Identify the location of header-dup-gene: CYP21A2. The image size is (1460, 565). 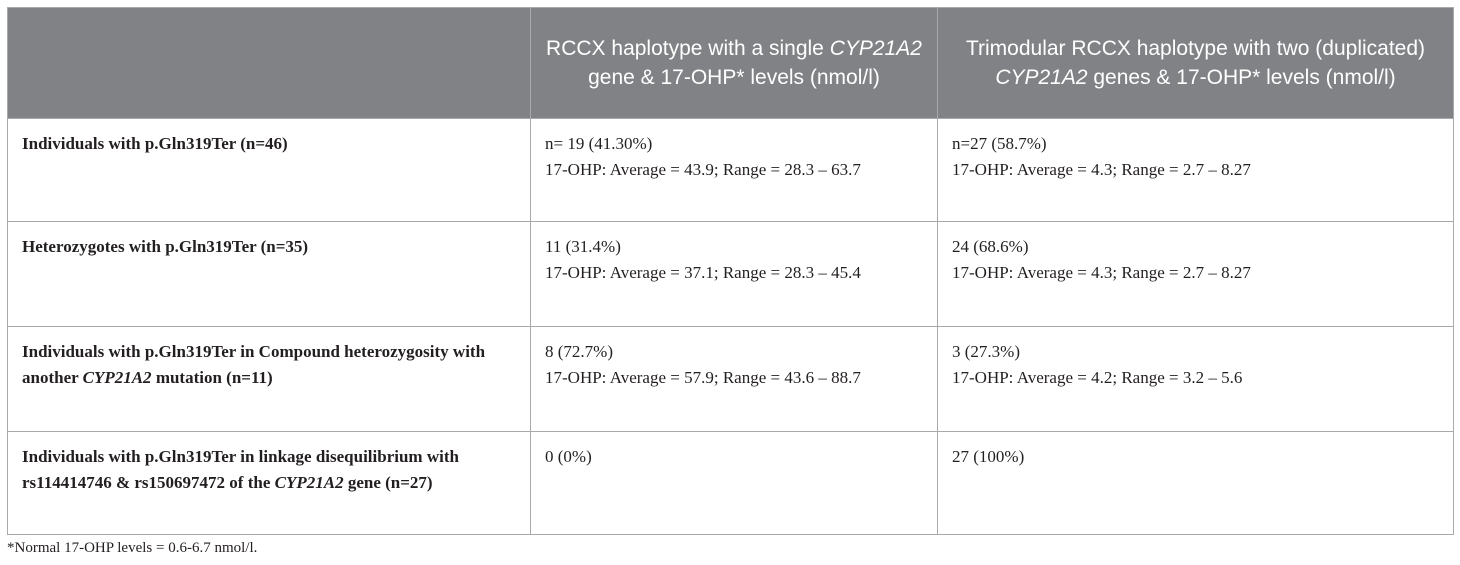
(1041, 77).